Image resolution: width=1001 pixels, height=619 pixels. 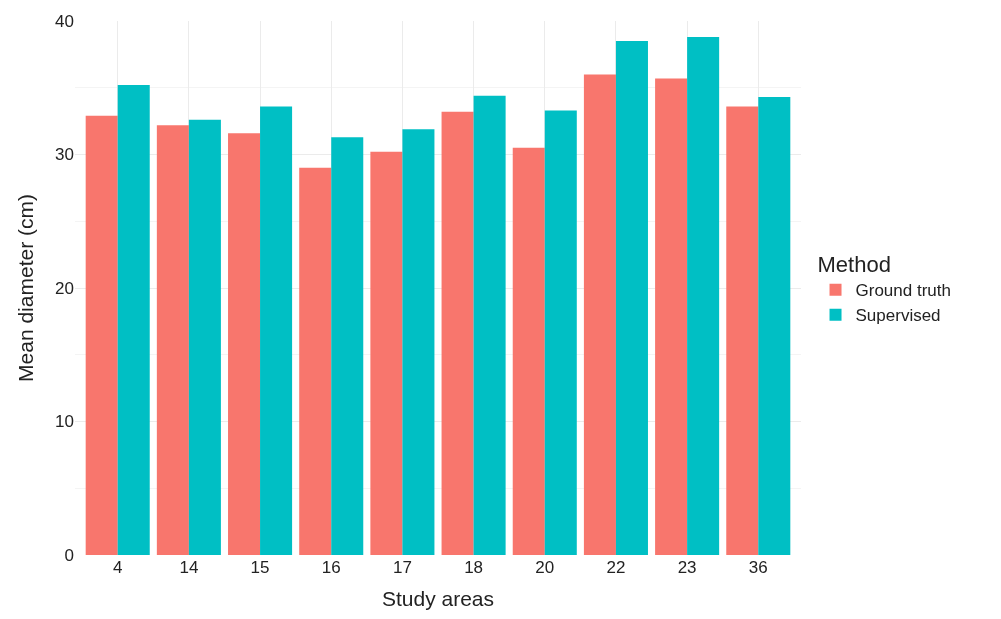 What do you see at coordinates (898, 316) in the screenshot?
I see `legend-label: Supervised` at bounding box center [898, 316].